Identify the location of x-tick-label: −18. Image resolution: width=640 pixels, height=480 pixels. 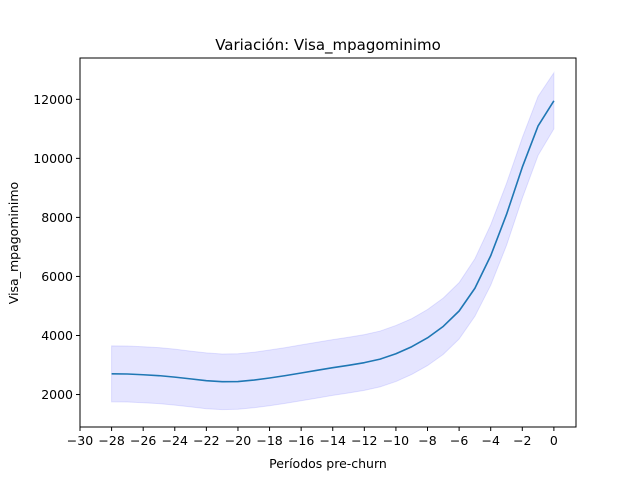
(269, 440).